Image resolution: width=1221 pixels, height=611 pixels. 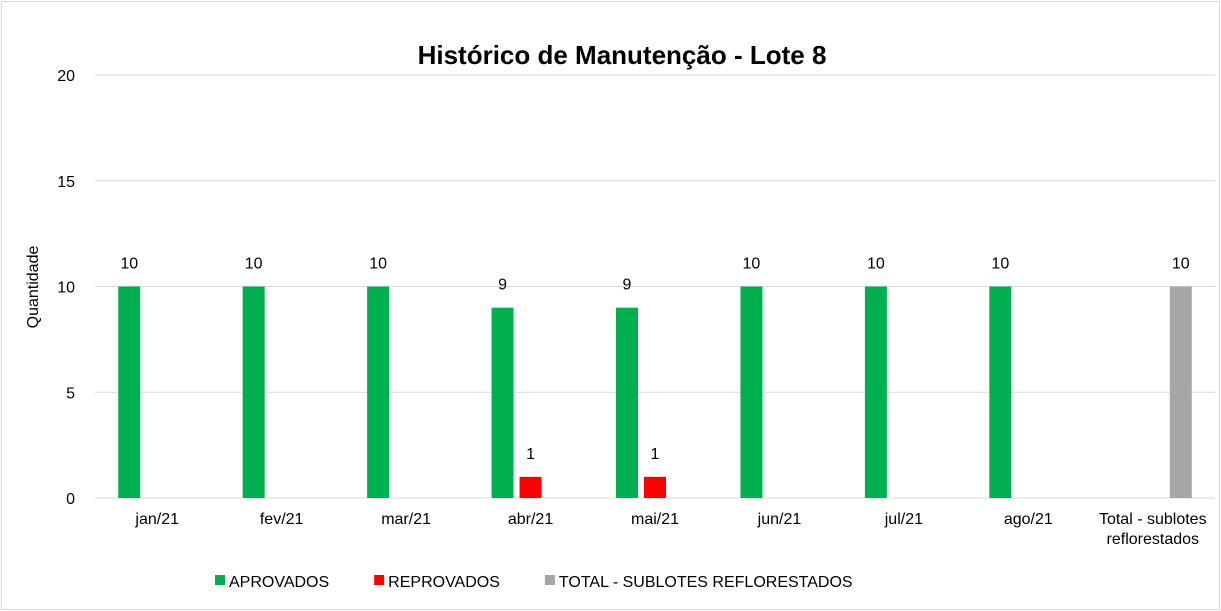 I want to click on x-tick-label: jan/21, so click(x=157, y=519).